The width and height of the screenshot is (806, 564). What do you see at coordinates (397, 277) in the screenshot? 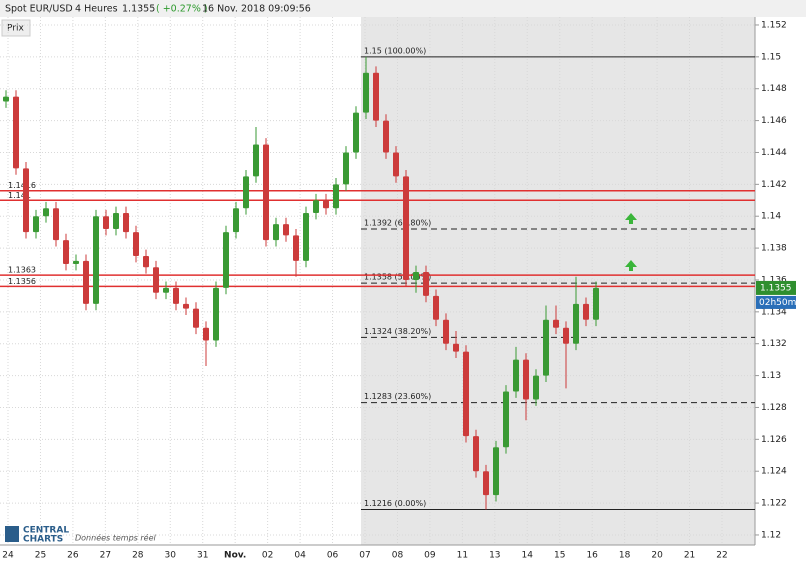
I see `fib-label: 1.1358 (50.00%)` at bounding box center [397, 277].